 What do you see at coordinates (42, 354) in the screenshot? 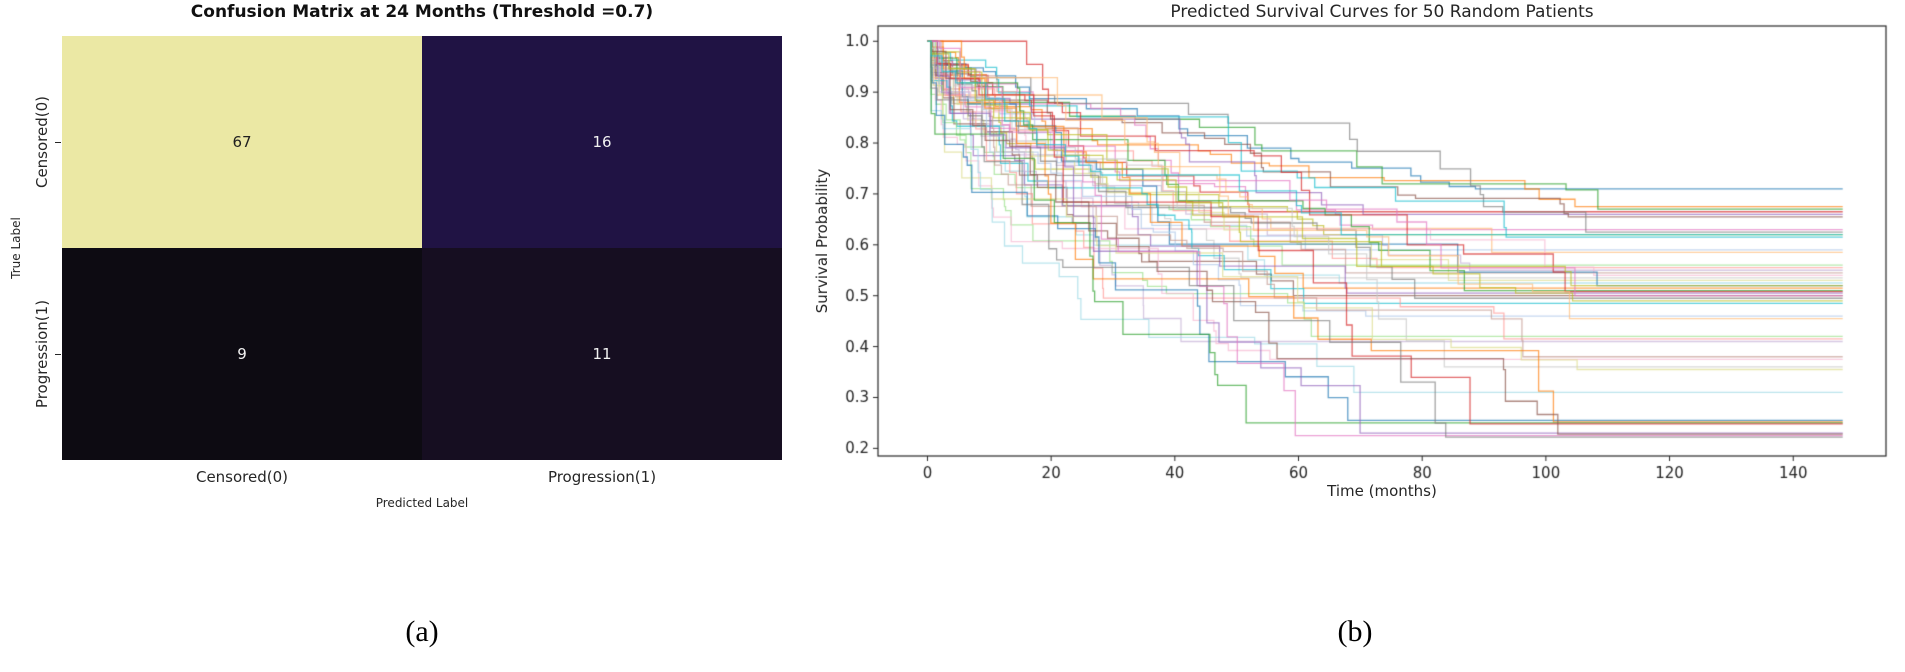
I see `y-tick-label-progression: Progression(1)` at bounding box center [42, 354].